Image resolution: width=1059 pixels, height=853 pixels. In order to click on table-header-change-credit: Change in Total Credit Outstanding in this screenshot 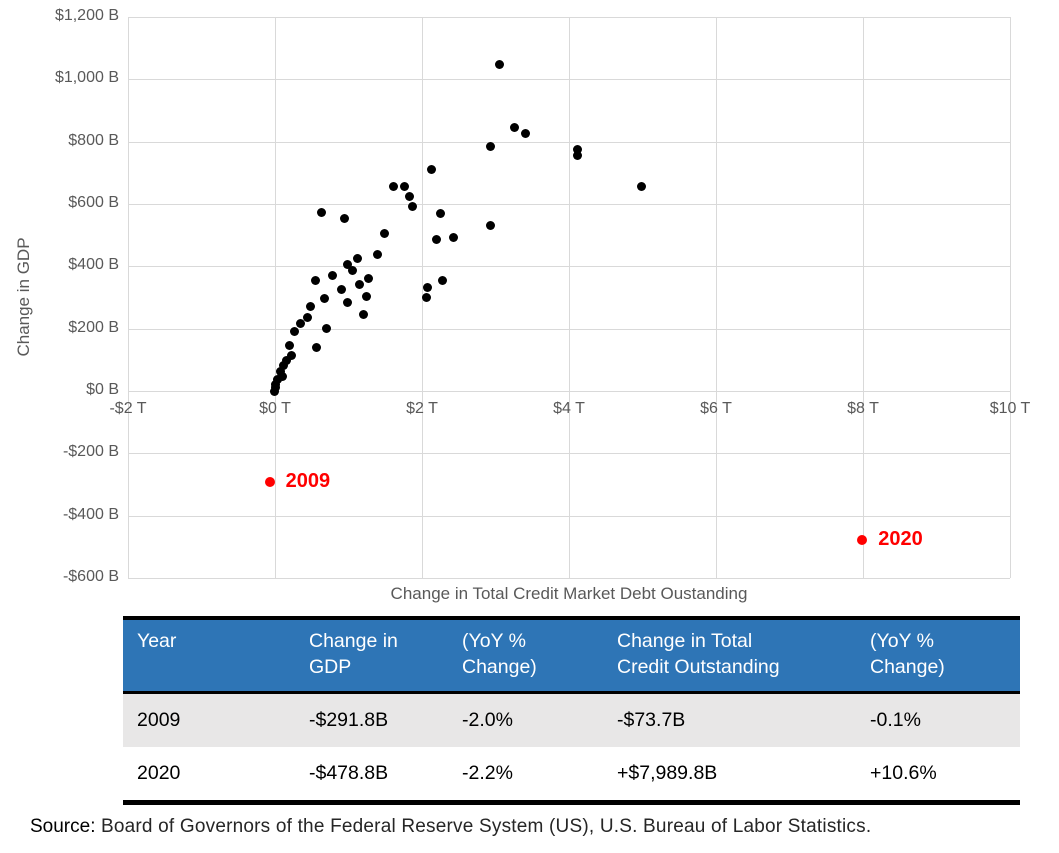, I will do `click(698, 654)`.